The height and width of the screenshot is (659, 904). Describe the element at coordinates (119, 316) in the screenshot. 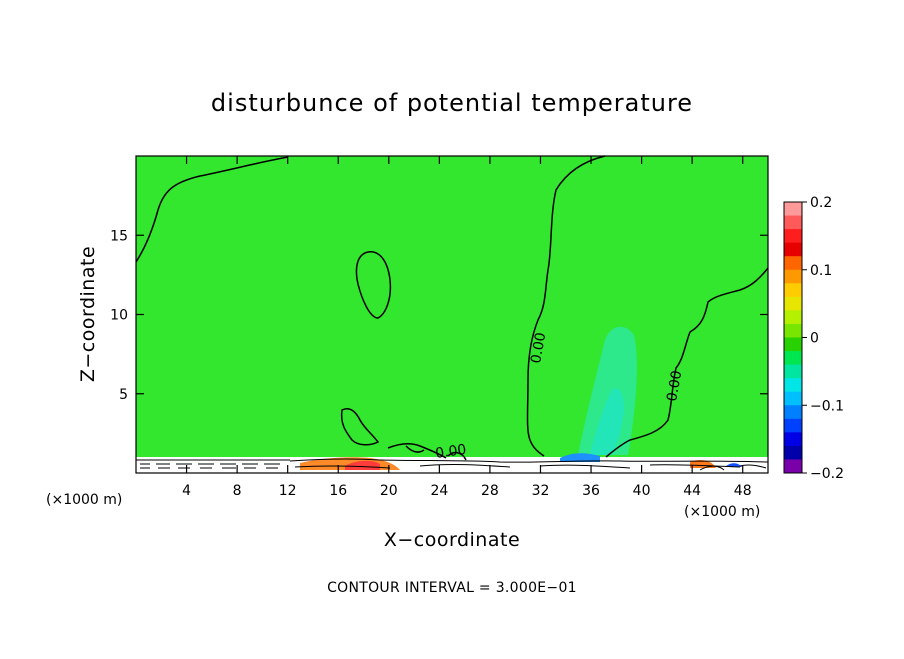

I see `y-tick-label: 10` at that location.